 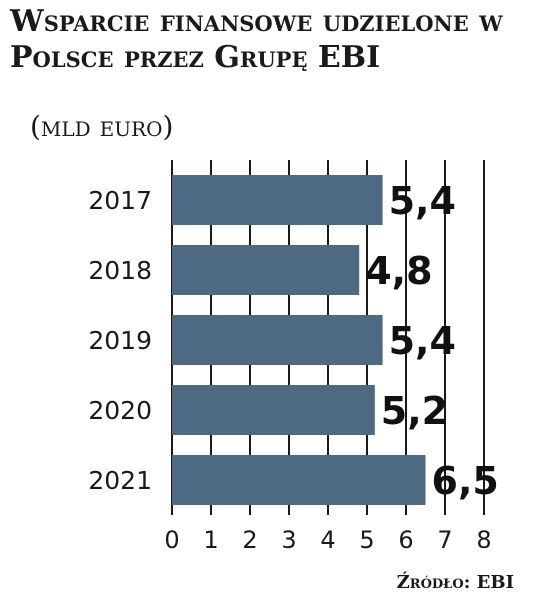 What do you see at coordinates (465, 481) in the screenshot?
I see `value-label: 6,5` at bounding box center [465, 481].